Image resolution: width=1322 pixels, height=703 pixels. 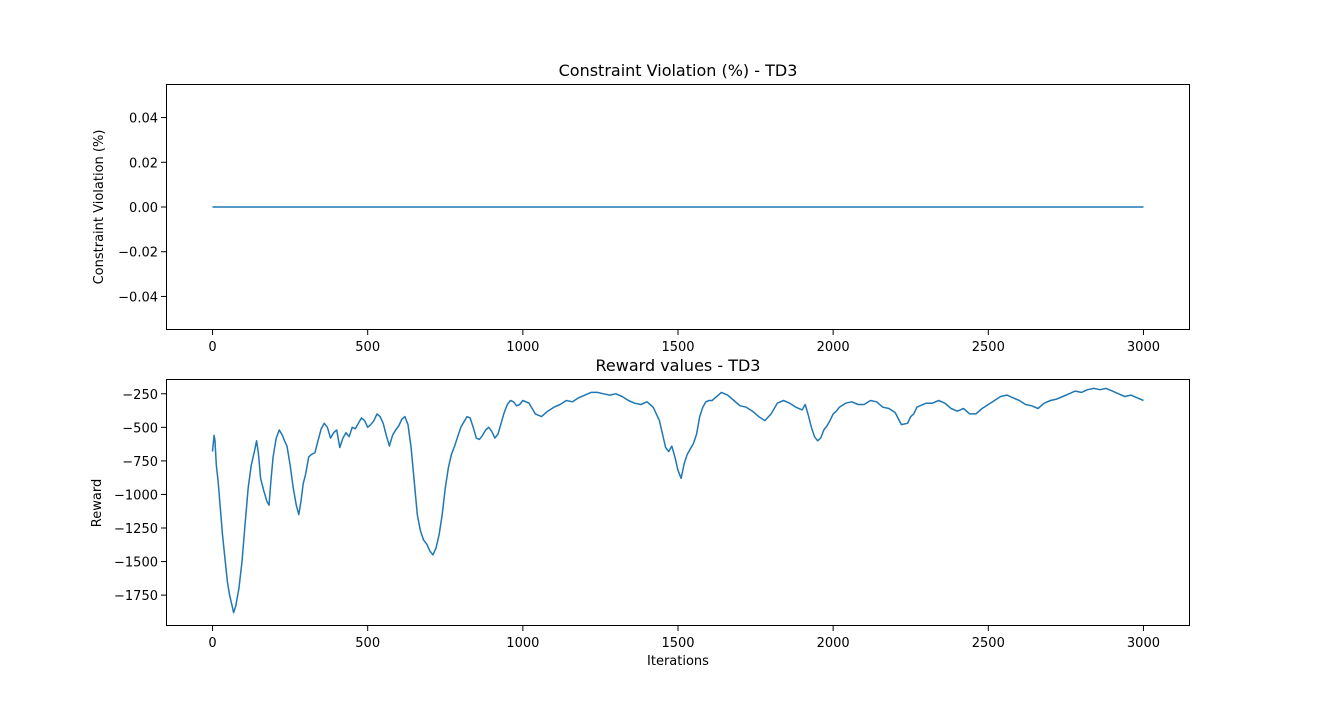 What do you see at coordinates (143, 208) in the screenshot?
I see `y-tick-label: 0.00` at bounding box center [143, 208].